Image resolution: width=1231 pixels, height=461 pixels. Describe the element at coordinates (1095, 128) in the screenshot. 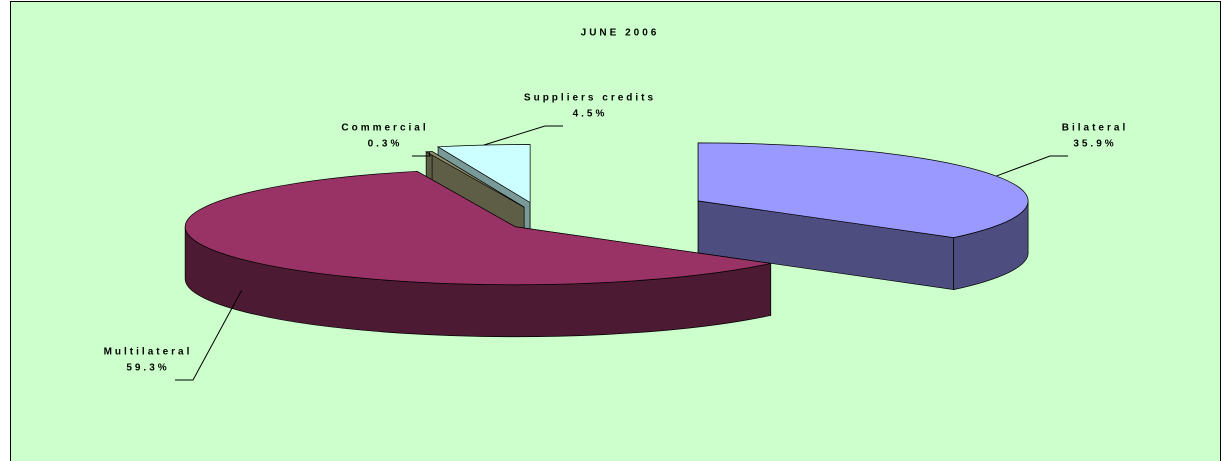

I see `slice-label: Bilateral` at that location.